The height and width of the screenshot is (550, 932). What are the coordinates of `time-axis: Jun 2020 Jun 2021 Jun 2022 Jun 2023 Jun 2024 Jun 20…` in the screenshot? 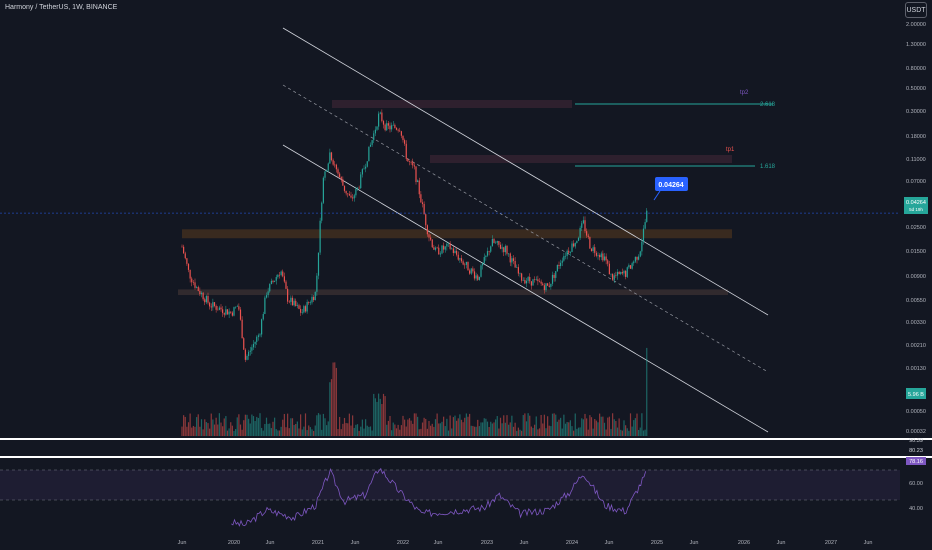 It's located at (525, 543).